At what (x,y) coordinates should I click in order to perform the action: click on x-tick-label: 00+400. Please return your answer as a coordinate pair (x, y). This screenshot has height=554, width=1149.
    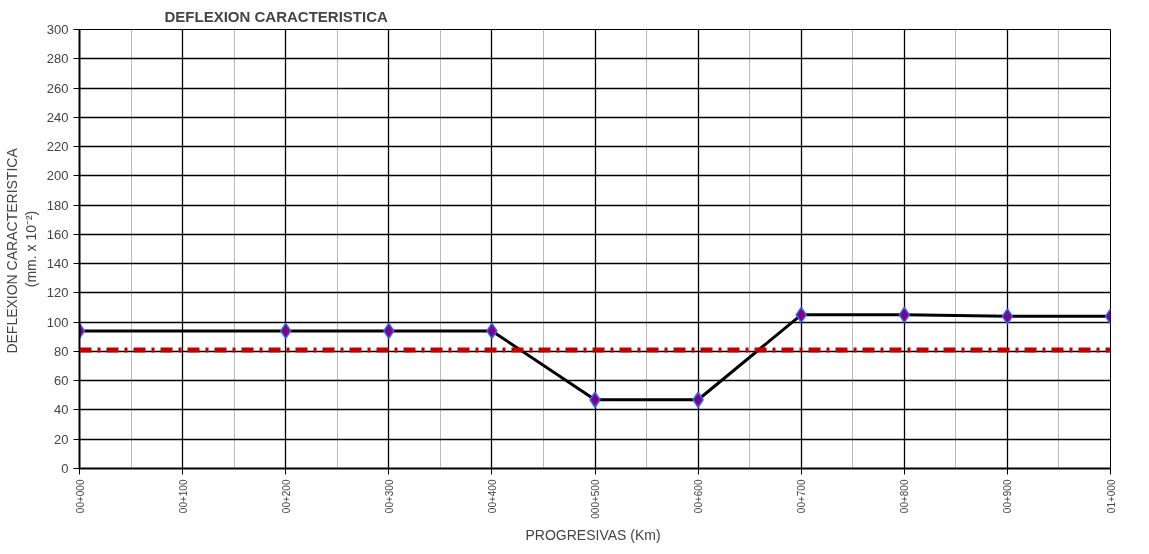
    Looking at the image, I should click on (492, 496).